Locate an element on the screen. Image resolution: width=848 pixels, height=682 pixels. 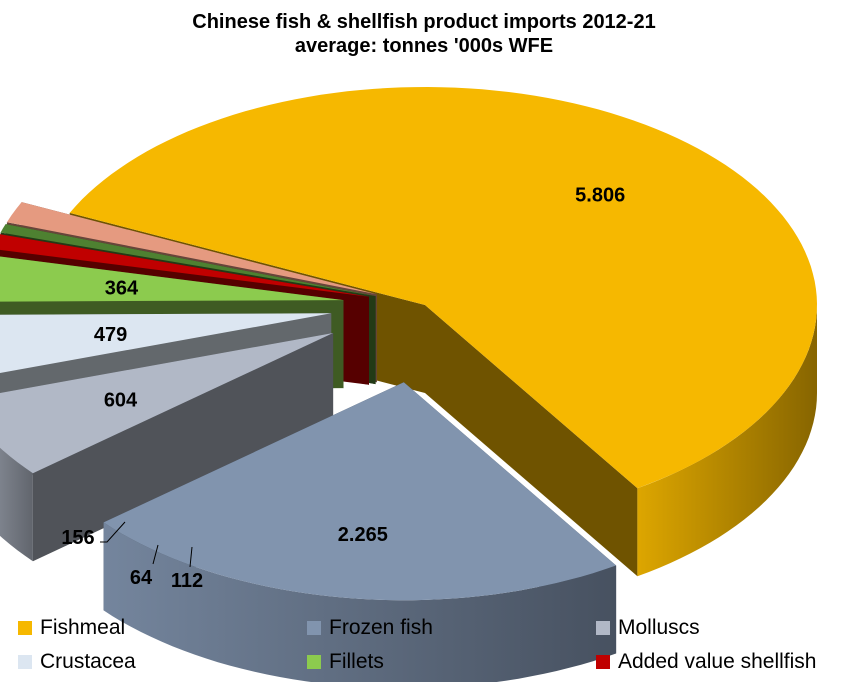
data-label: 112 is located at coordinates (187, 581).